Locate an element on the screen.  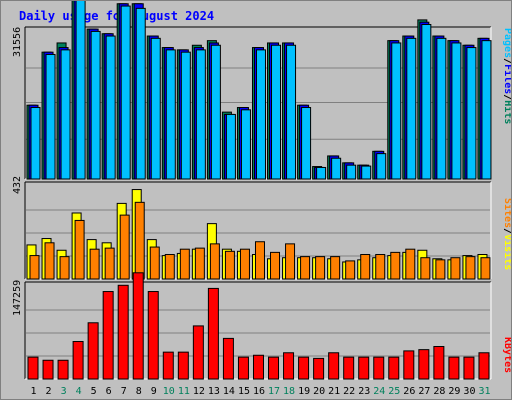
x-tick-label-day-9: 9 is located at coordinates (154, 391).